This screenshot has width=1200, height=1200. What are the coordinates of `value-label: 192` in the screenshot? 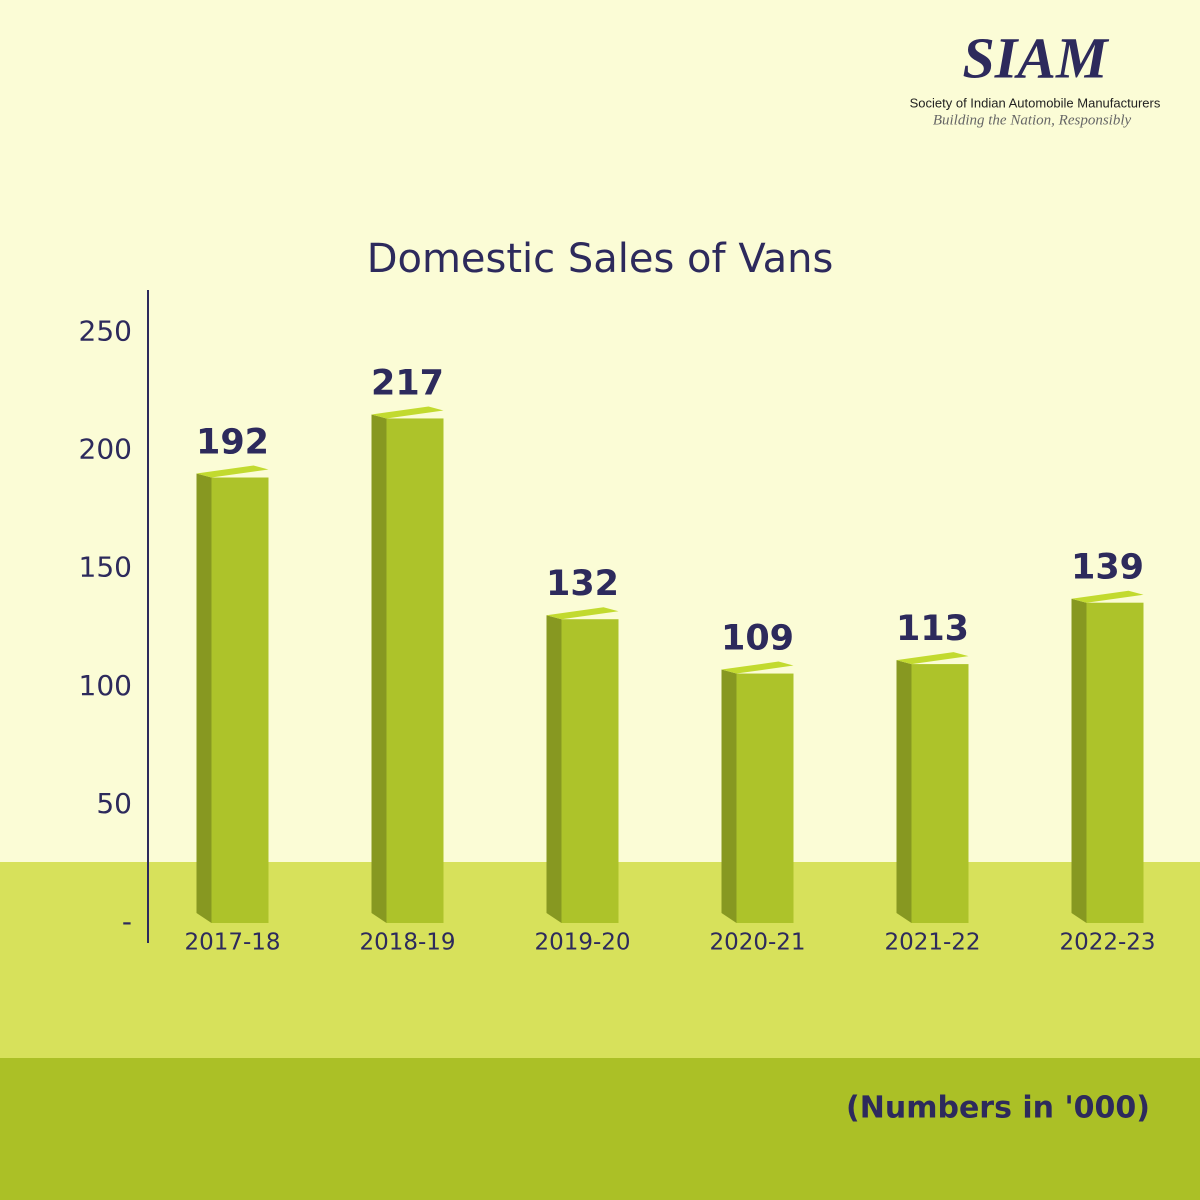 It's located at (232, 443).